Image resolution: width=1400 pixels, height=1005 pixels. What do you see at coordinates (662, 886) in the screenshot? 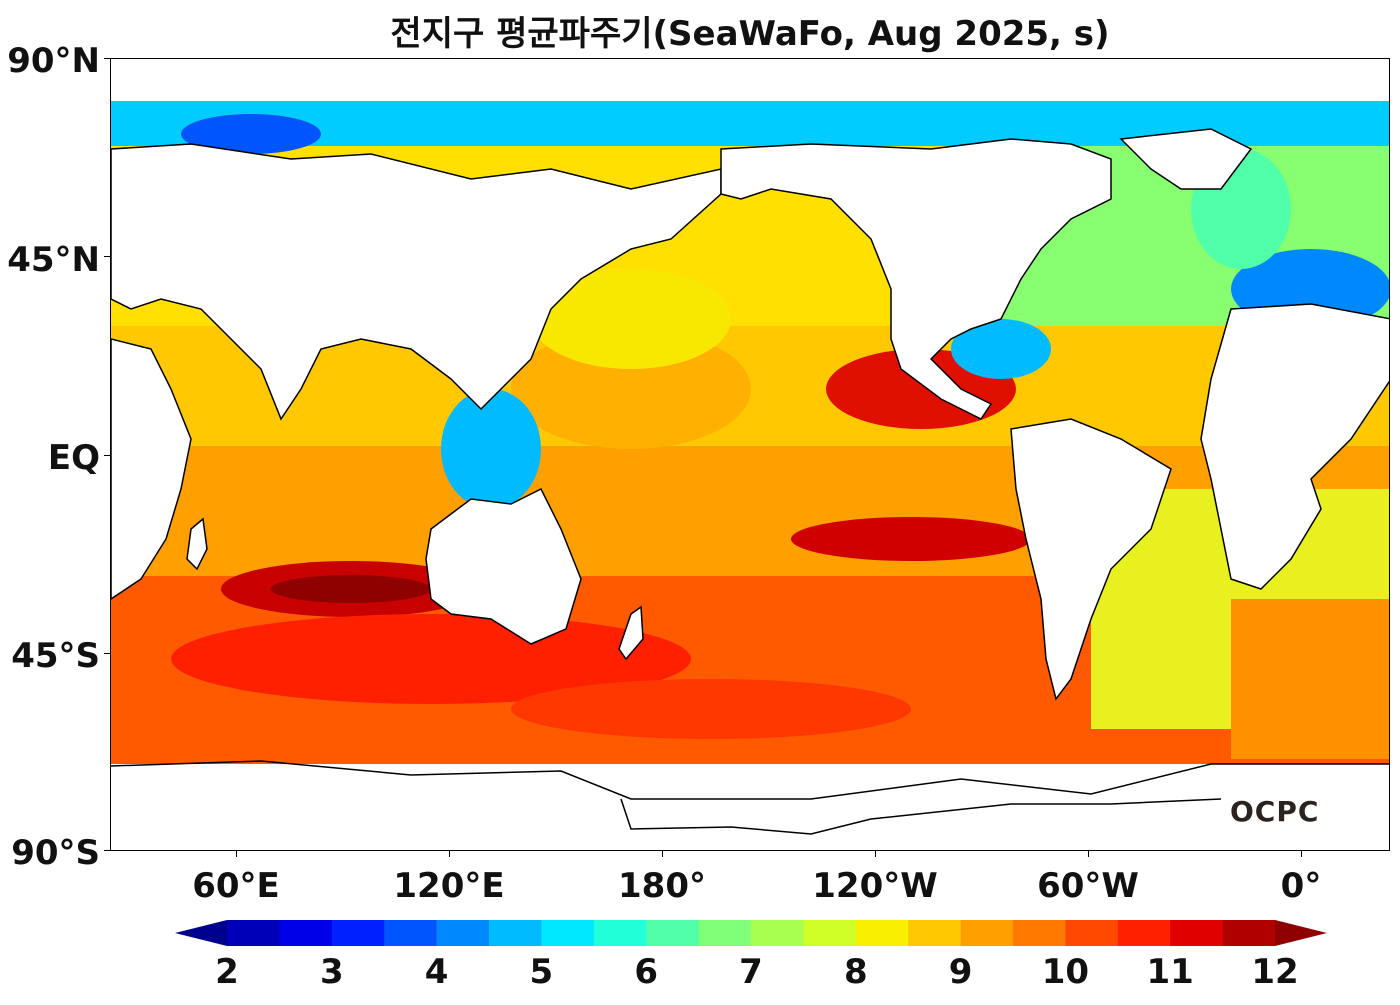
I see `lon-label-180: 180°` at bounding box center [662, 886].